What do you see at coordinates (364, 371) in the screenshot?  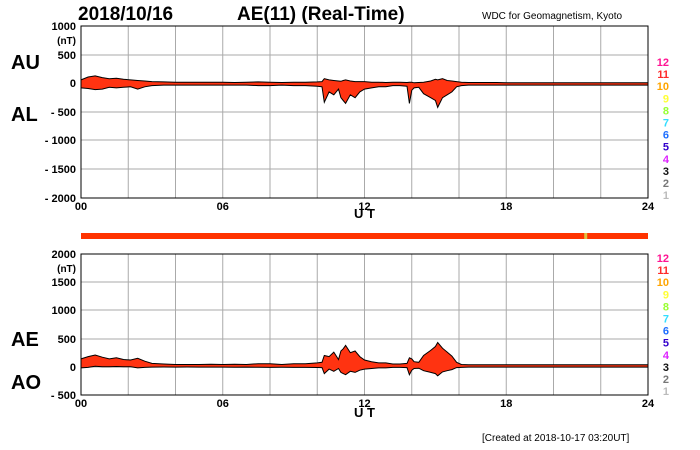 I see `series-ao-line` at bounding box center [364, 371].